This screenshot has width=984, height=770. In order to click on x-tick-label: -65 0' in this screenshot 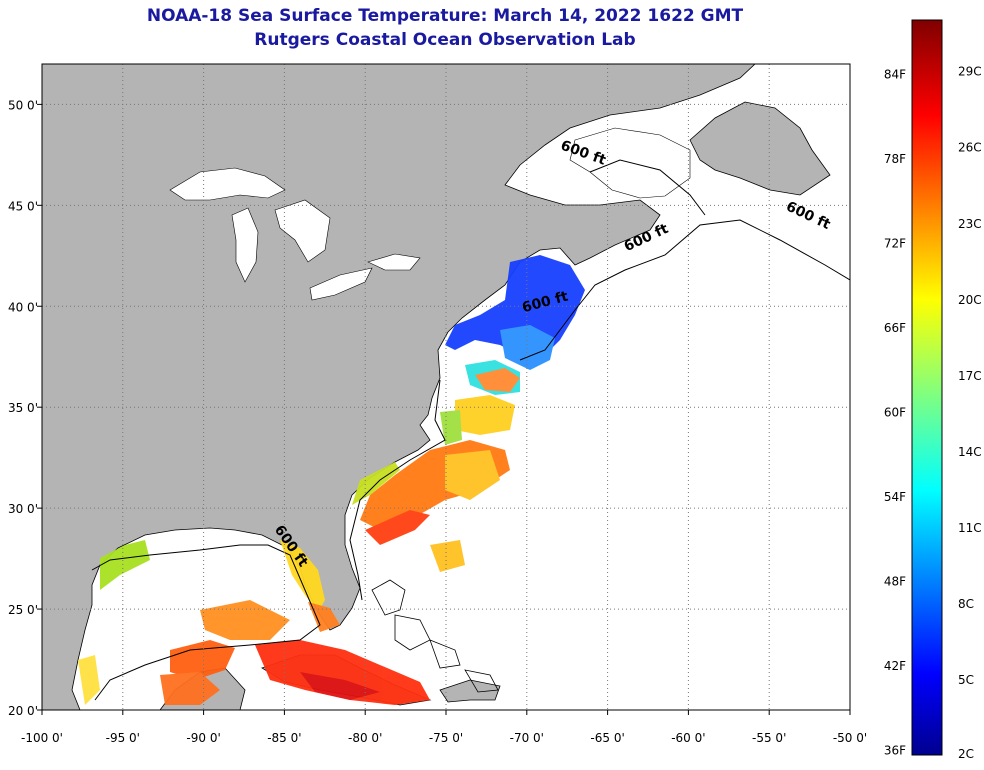, I will do `click(607, 738)`.